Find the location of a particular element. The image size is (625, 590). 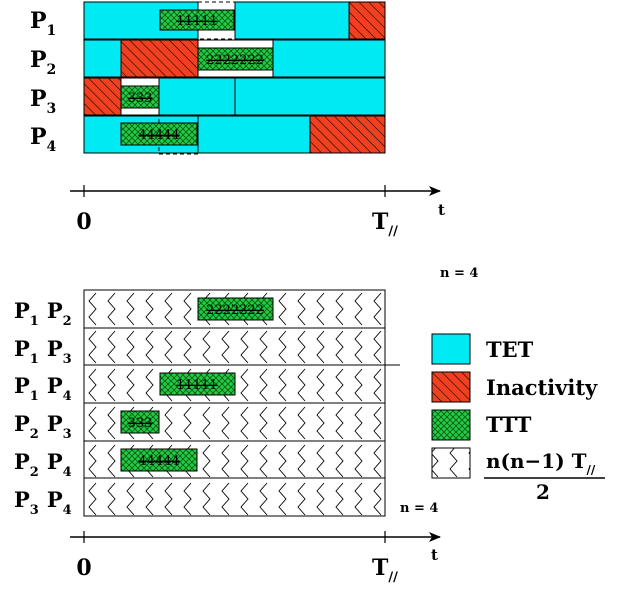

pair-p1p4-ttt-block is located at coordinates (197, 384).